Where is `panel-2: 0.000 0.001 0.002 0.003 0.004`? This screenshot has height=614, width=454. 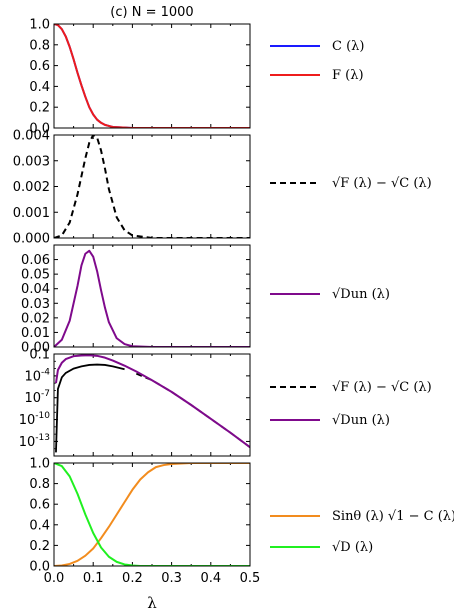
panel-2: 0.000 0.001 0.002 0.003 0.004 is located at coordinates (132, 188).